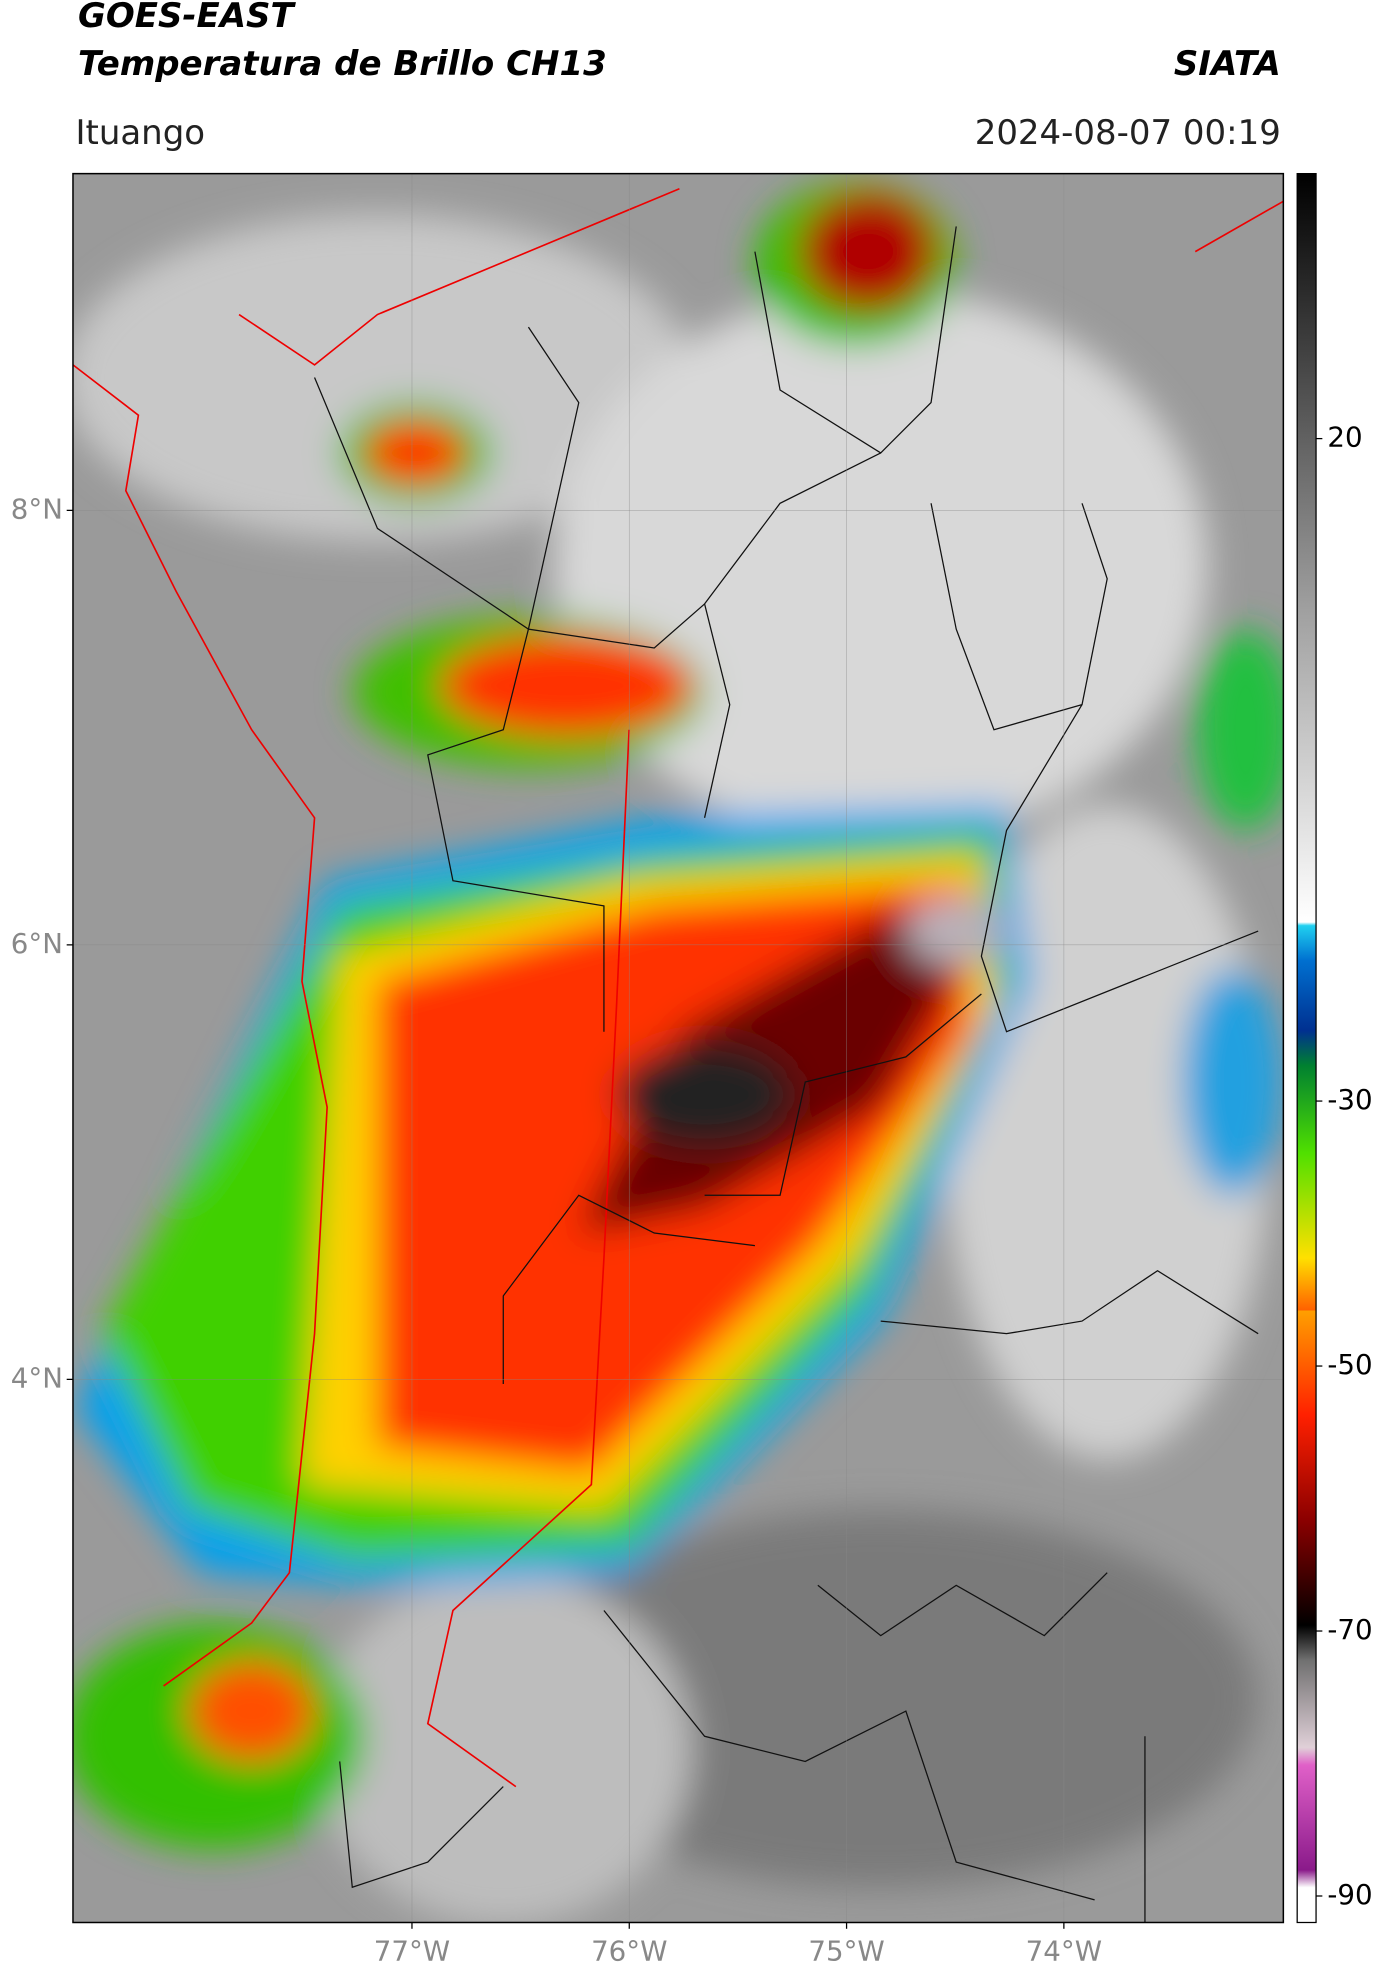 Image resolution: width=1384 pixels, height=1981 pixels. Describe the element at coordinates (629, 1951) in the screenshot. I see `lon-tick-label: 76°W` at that location.